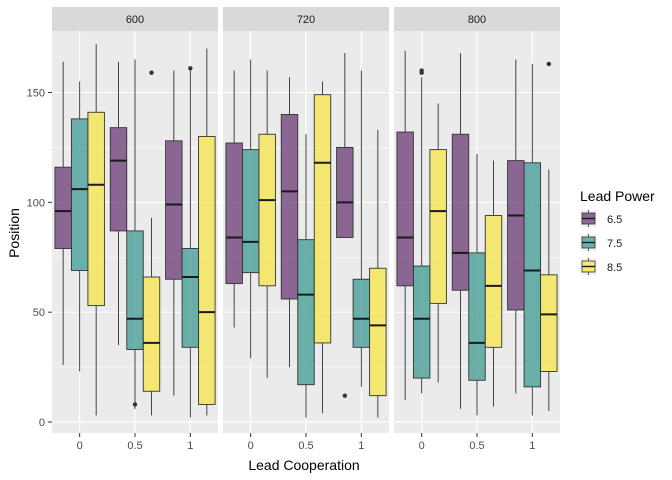 The image size is (672, 480). I want to click on y-axis-title: Position, so click(14, 233).